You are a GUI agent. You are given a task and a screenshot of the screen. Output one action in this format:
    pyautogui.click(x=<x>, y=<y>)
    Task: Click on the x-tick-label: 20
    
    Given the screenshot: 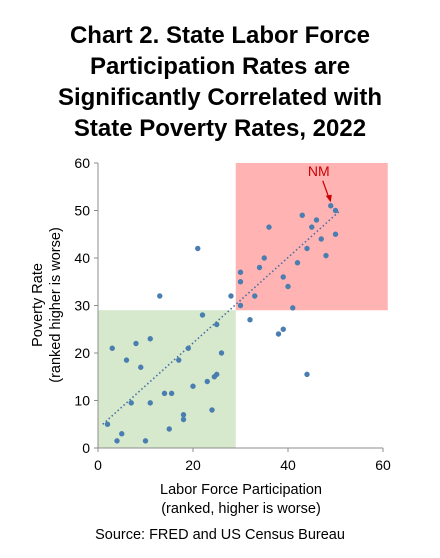 What is the action you would take?
    pyautogui.click(x=193, y=465)
    